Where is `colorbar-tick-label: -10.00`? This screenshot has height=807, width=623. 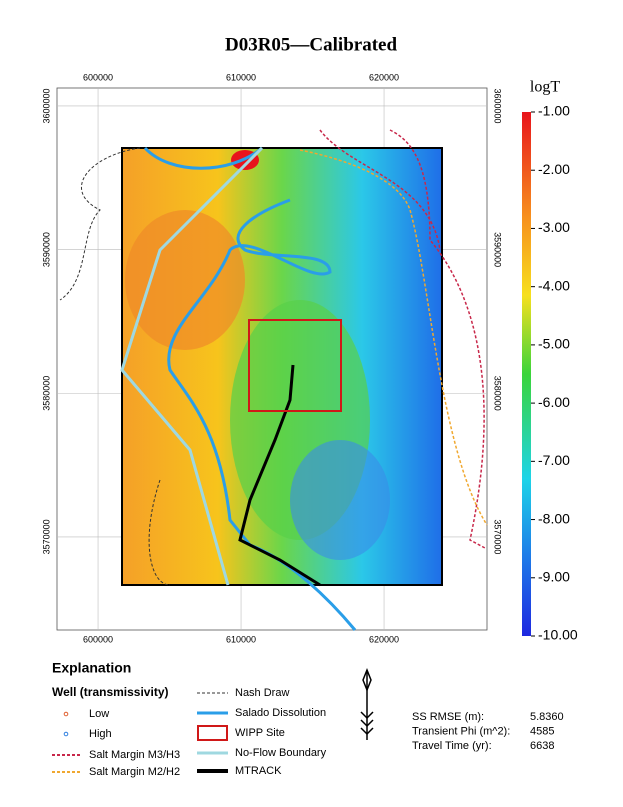
colorbar-tick-label: -10.00 is located at coordinates (558, 635).